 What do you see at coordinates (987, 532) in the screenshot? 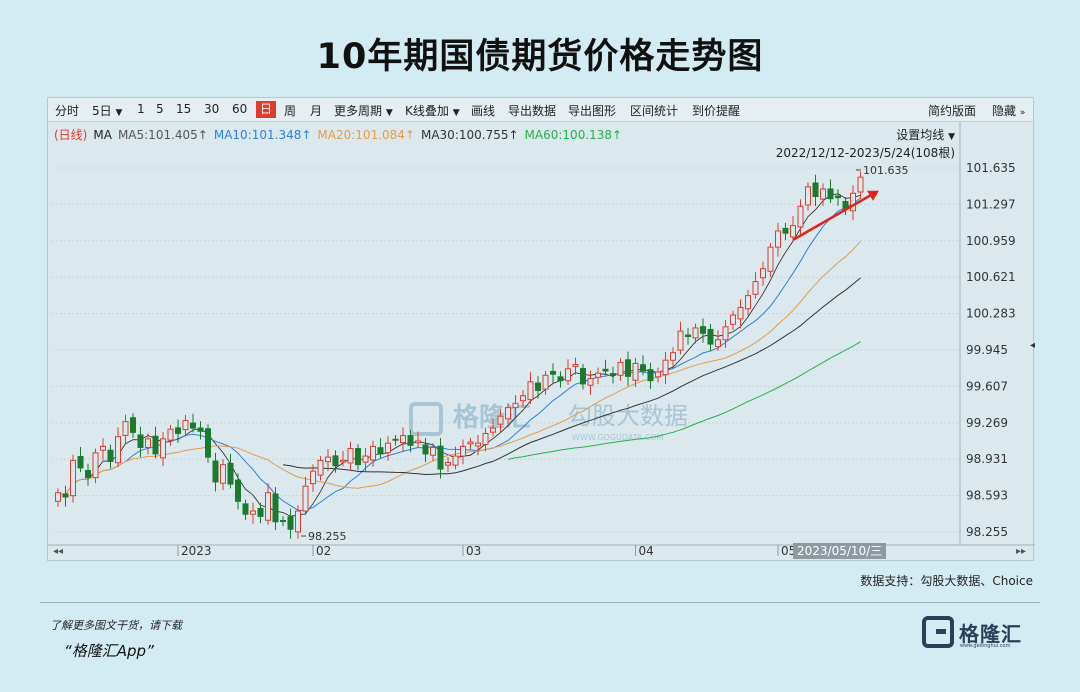
I see `y-tick-label: 98.255` at bounding box center [987, 532].